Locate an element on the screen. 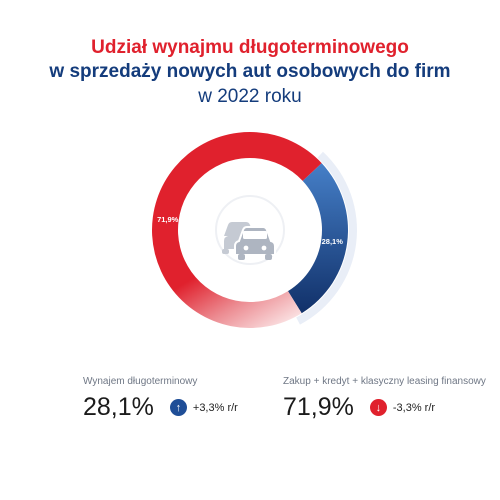 The width and height of the screenshot is (500, 500). data-label: 71,9% is located at coordinates (168, 219).